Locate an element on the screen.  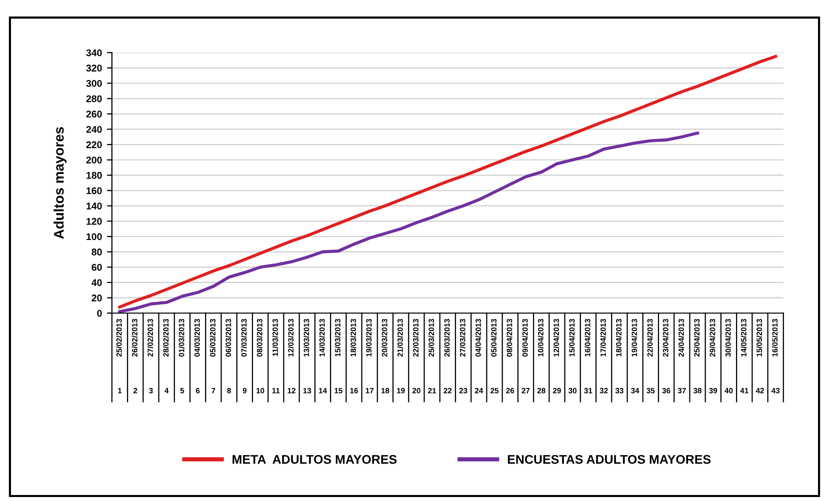
y-tick-label: 180 is located at coordinates (94, 175).